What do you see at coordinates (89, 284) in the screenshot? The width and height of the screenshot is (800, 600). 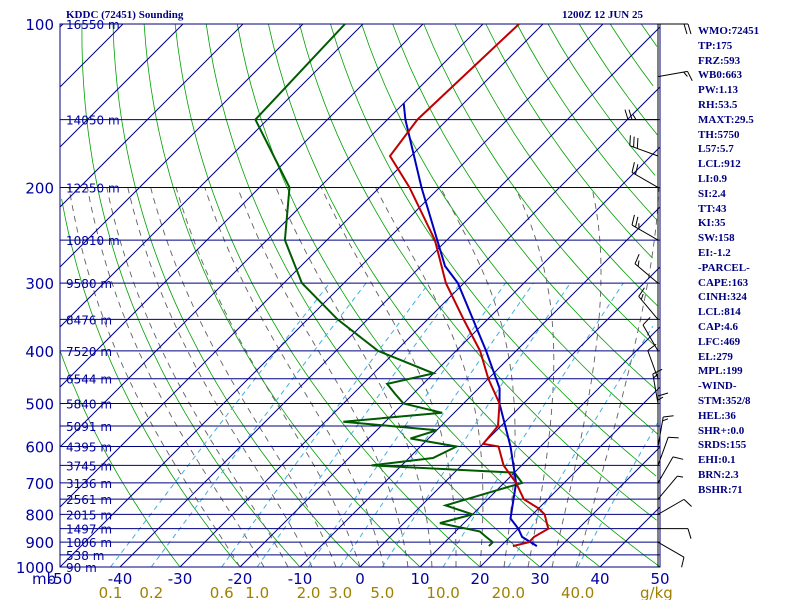 I see `height-label: 9580 m` at bounding box center [89, 284].